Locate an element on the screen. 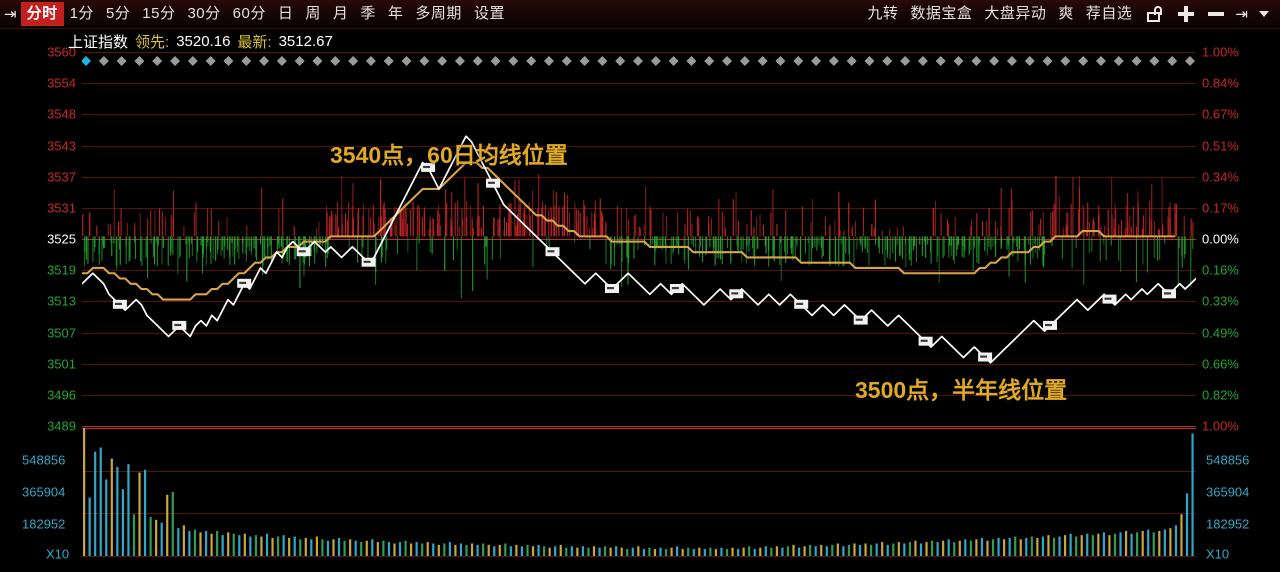  volume-axis-tick-l: 365904 is located at coordinates (44, 492).